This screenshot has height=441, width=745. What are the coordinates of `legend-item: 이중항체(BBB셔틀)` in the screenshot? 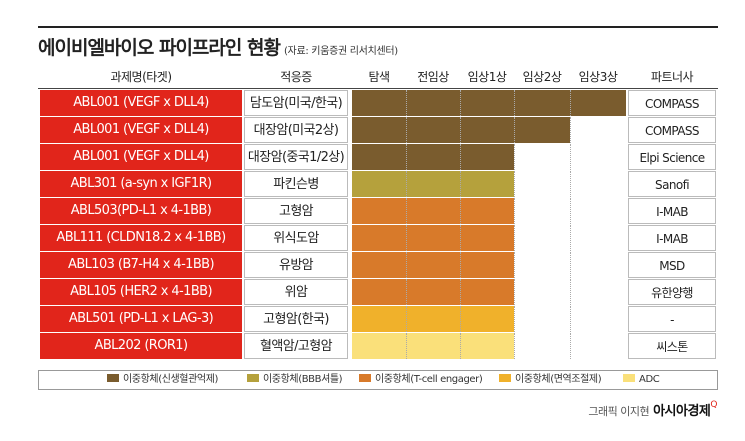 It's located at (295, 380).